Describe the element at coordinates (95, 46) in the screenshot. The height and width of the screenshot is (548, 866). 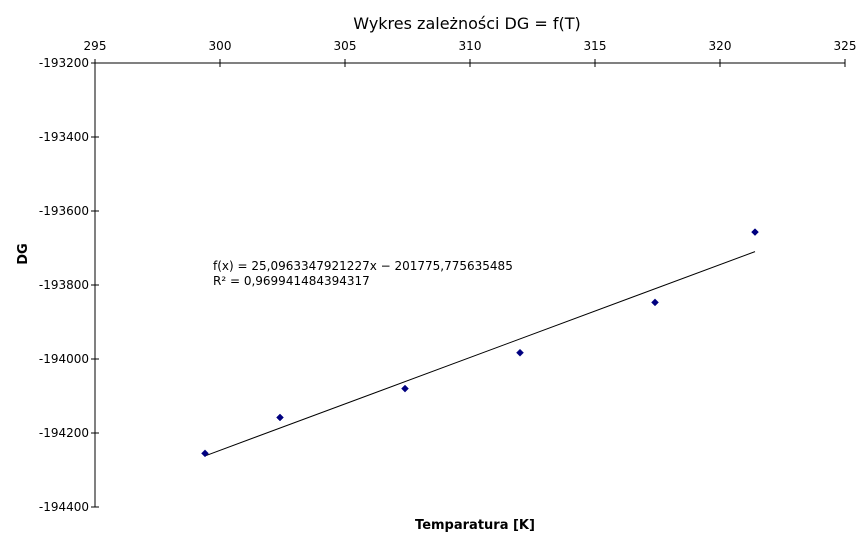
I see `x-tick-label: 295` at that location.